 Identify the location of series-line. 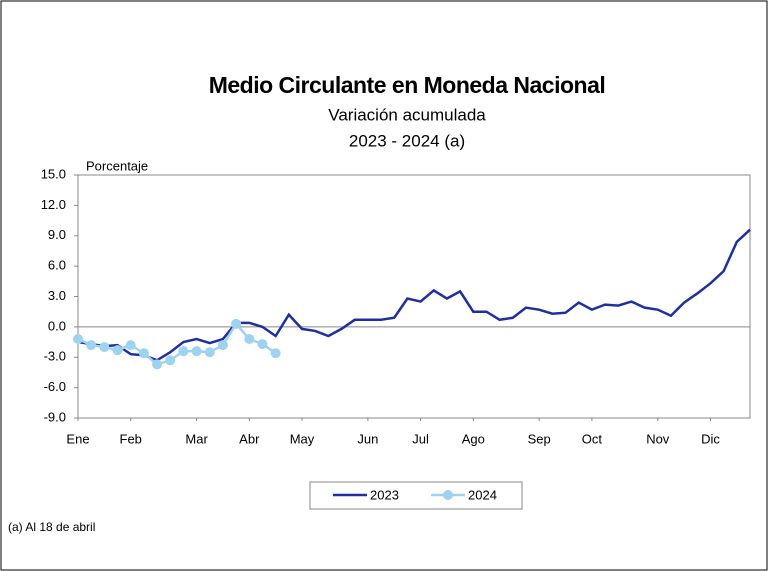
(177, 343).